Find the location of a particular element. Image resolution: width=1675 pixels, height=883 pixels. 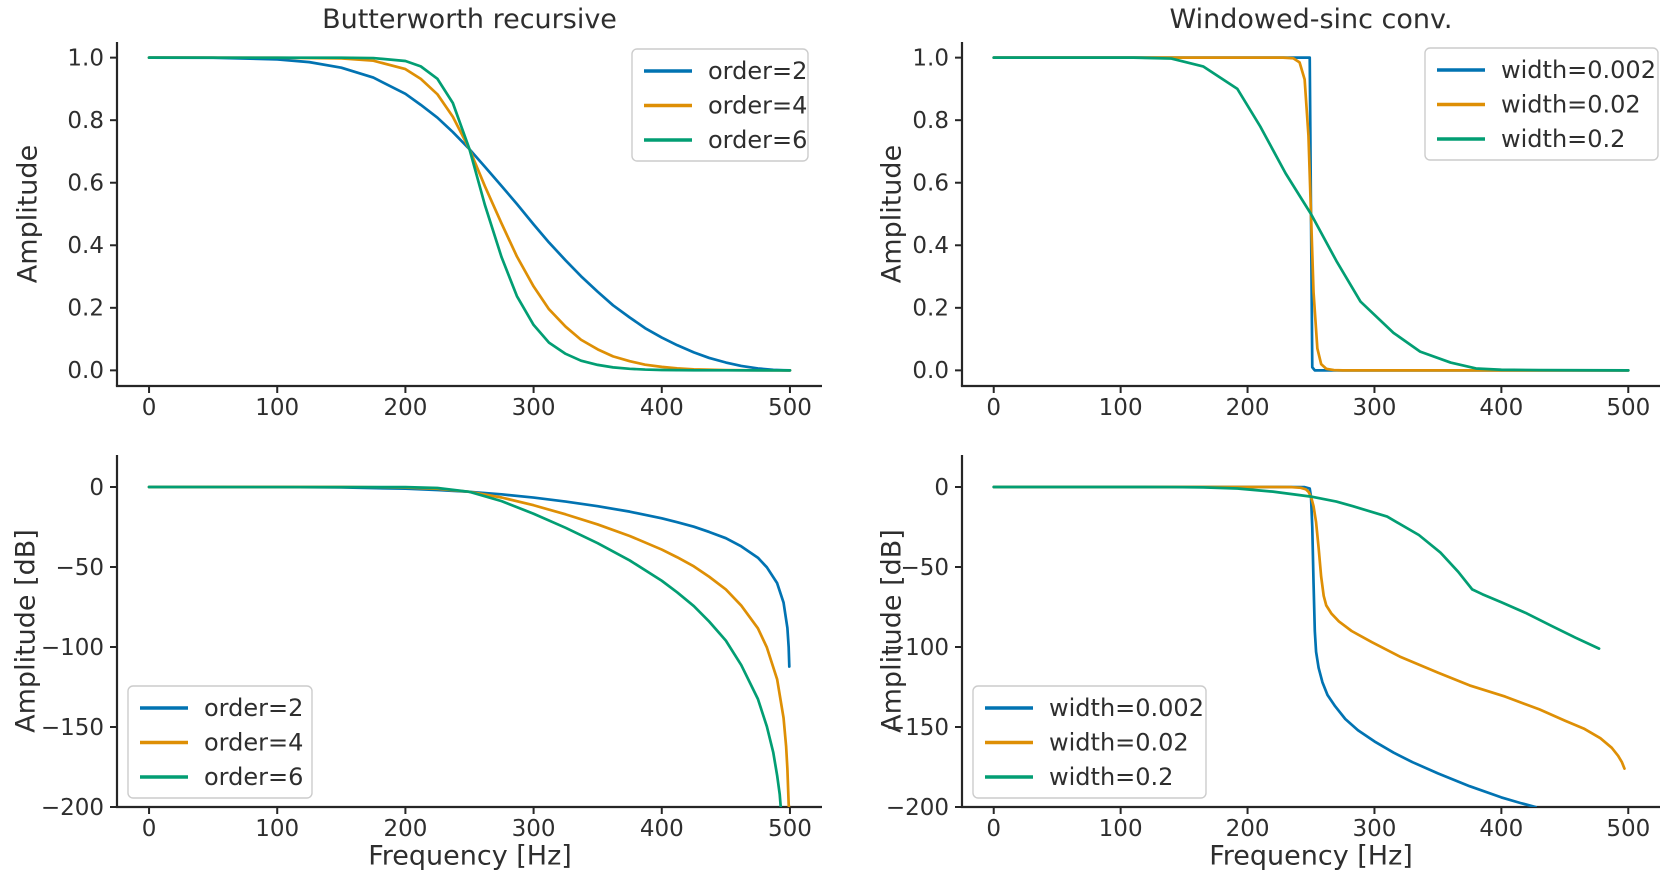

y-axis-label-db-left: Amplitude [dB] is located at coordinates (26, 631).